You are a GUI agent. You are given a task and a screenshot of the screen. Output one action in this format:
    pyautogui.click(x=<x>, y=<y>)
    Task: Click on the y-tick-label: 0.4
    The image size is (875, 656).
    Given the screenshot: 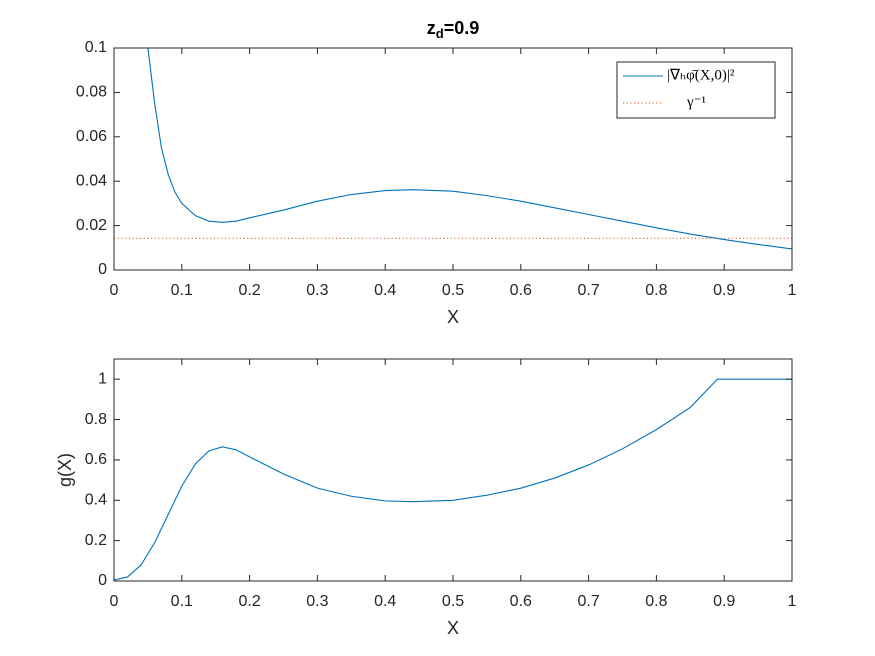 What is the action you would take?
    pyautogui.click(x=96, y=499)
    